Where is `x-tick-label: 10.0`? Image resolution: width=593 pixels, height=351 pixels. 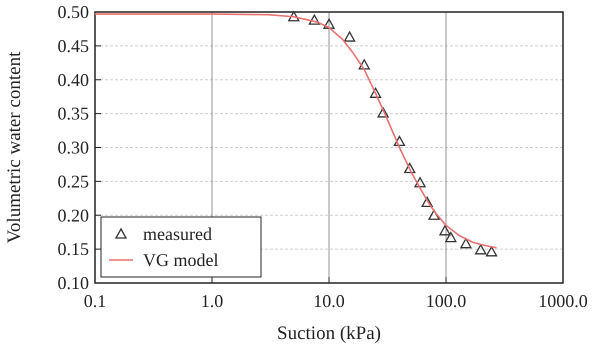 x-tick-label: 10.0 is located at coordinates (329, 301).